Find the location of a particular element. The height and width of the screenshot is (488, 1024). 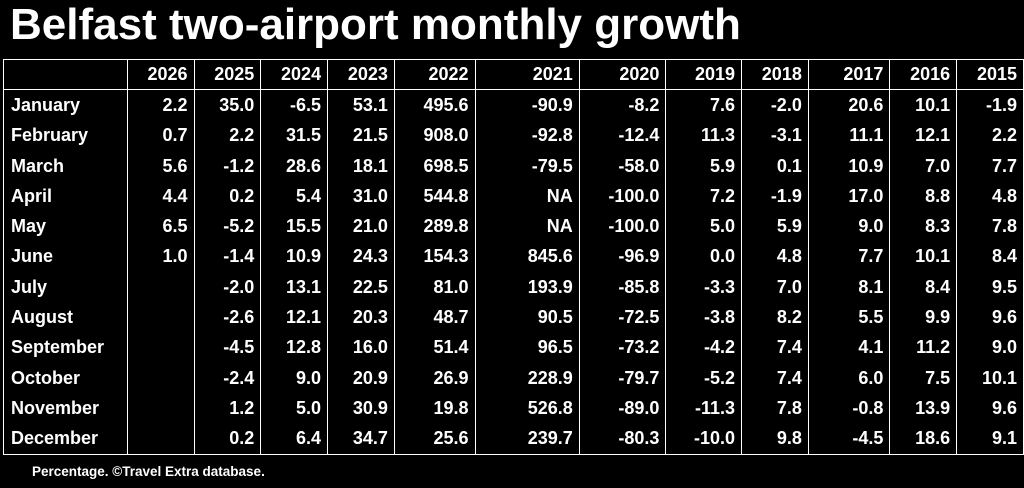

table-cell: NA is located at coordinates (527, 196).